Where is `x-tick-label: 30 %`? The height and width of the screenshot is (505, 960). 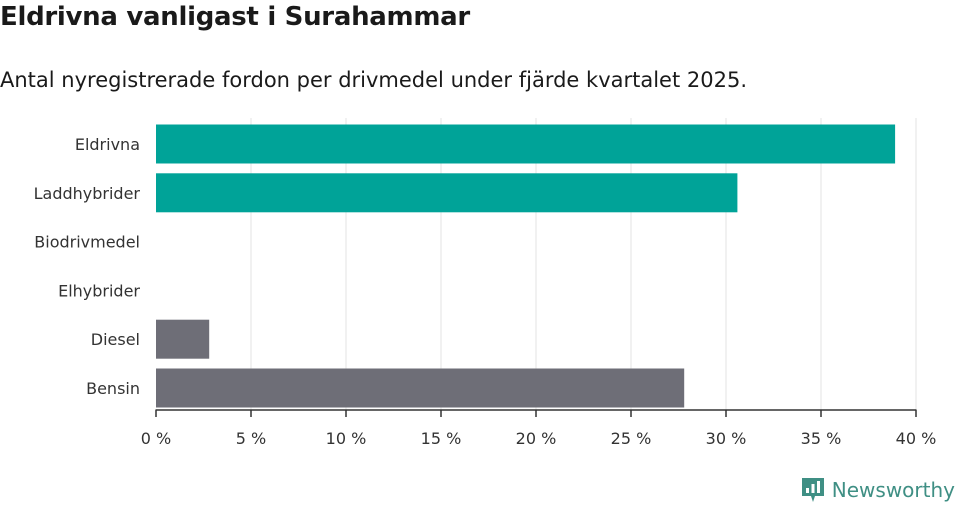
x-tick-label: 30 % is located at coordinates (726, 438).